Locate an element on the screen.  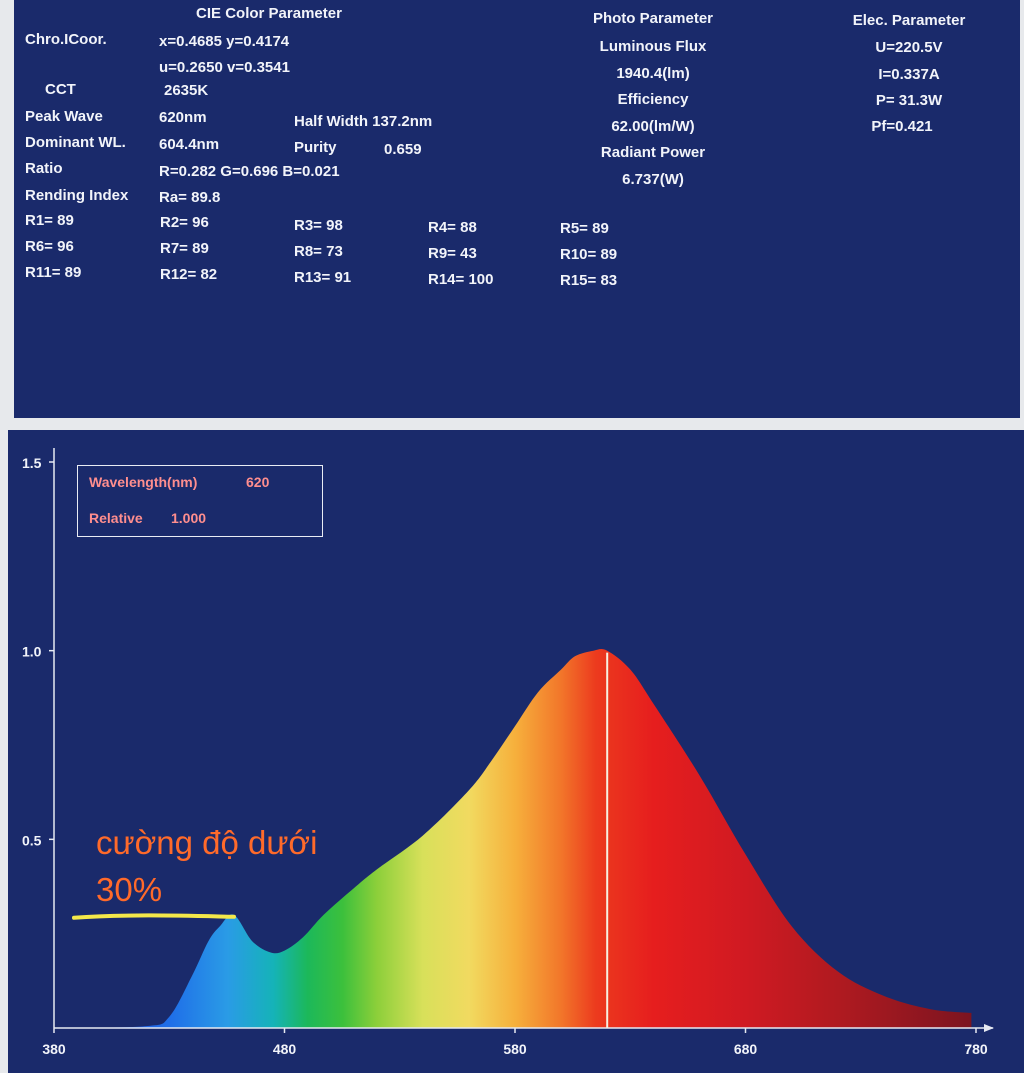
peak-wave-label: Peak Wave is located at coordinates (64, 116).